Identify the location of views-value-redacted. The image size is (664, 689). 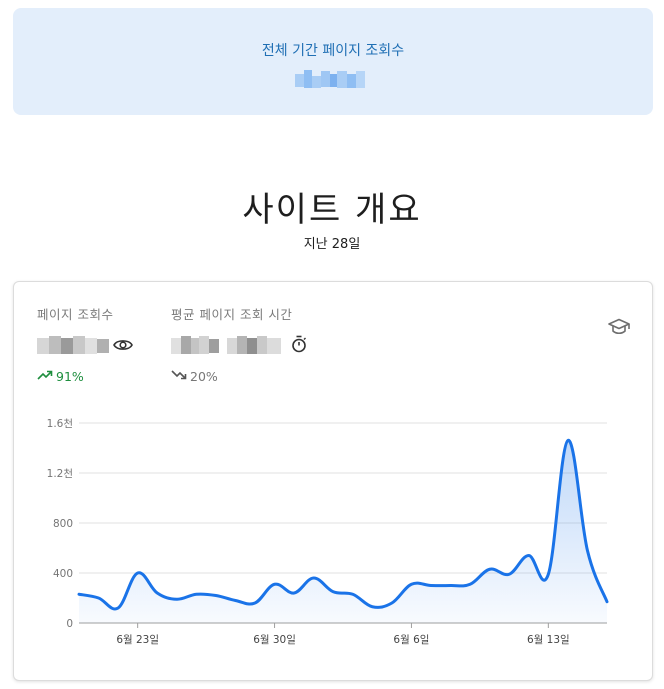
(74, 346).